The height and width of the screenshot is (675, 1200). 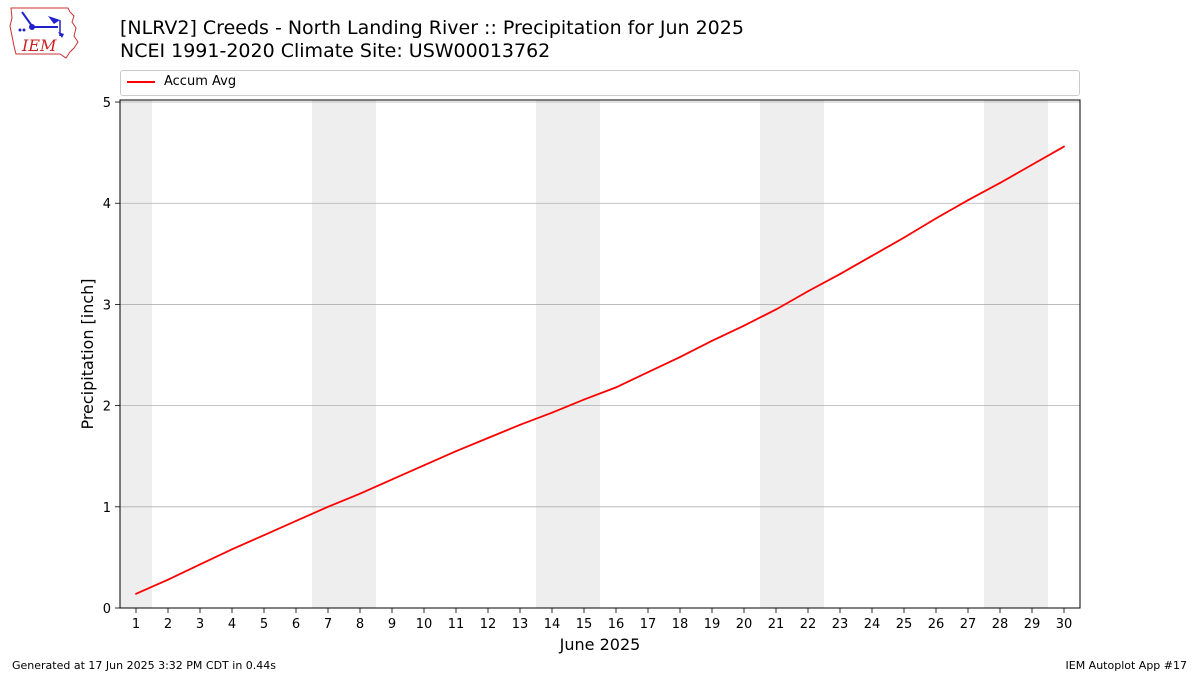 I want to click on x-tick-label-7: 7, so click(x=328, y=624).